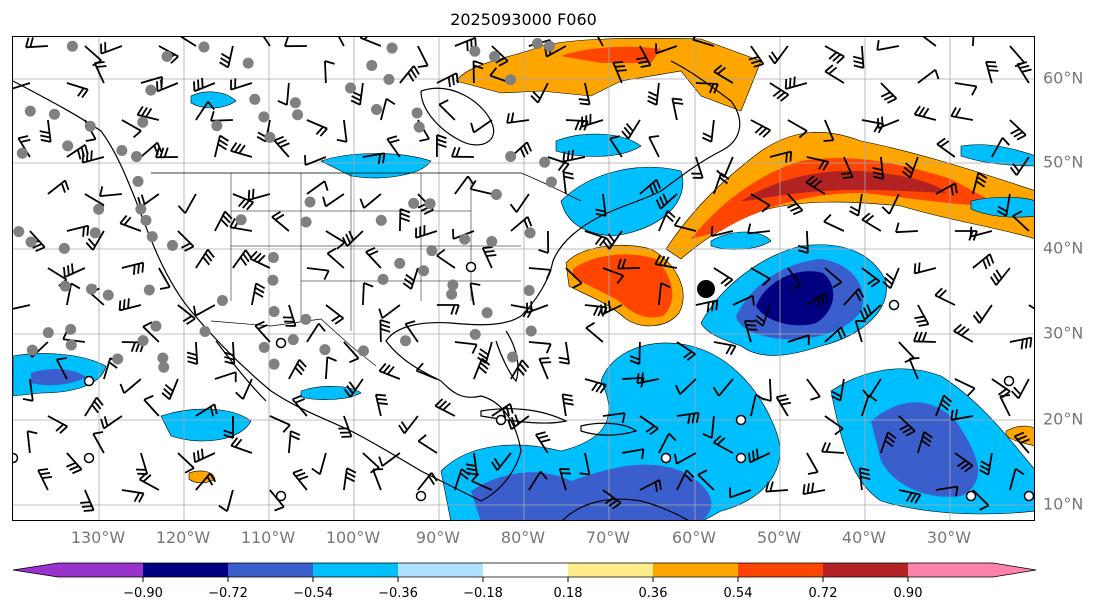 Image resolution: width=1105 pixels, height=615 pixels. I want to click on lon-label: 110°W, so click(268, 537).